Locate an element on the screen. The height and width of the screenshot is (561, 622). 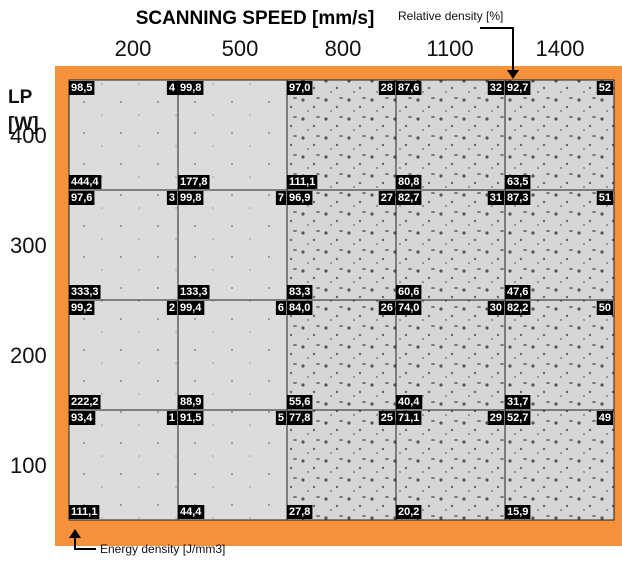
cell-label: 74,0 is located at coordinates (408, 308).